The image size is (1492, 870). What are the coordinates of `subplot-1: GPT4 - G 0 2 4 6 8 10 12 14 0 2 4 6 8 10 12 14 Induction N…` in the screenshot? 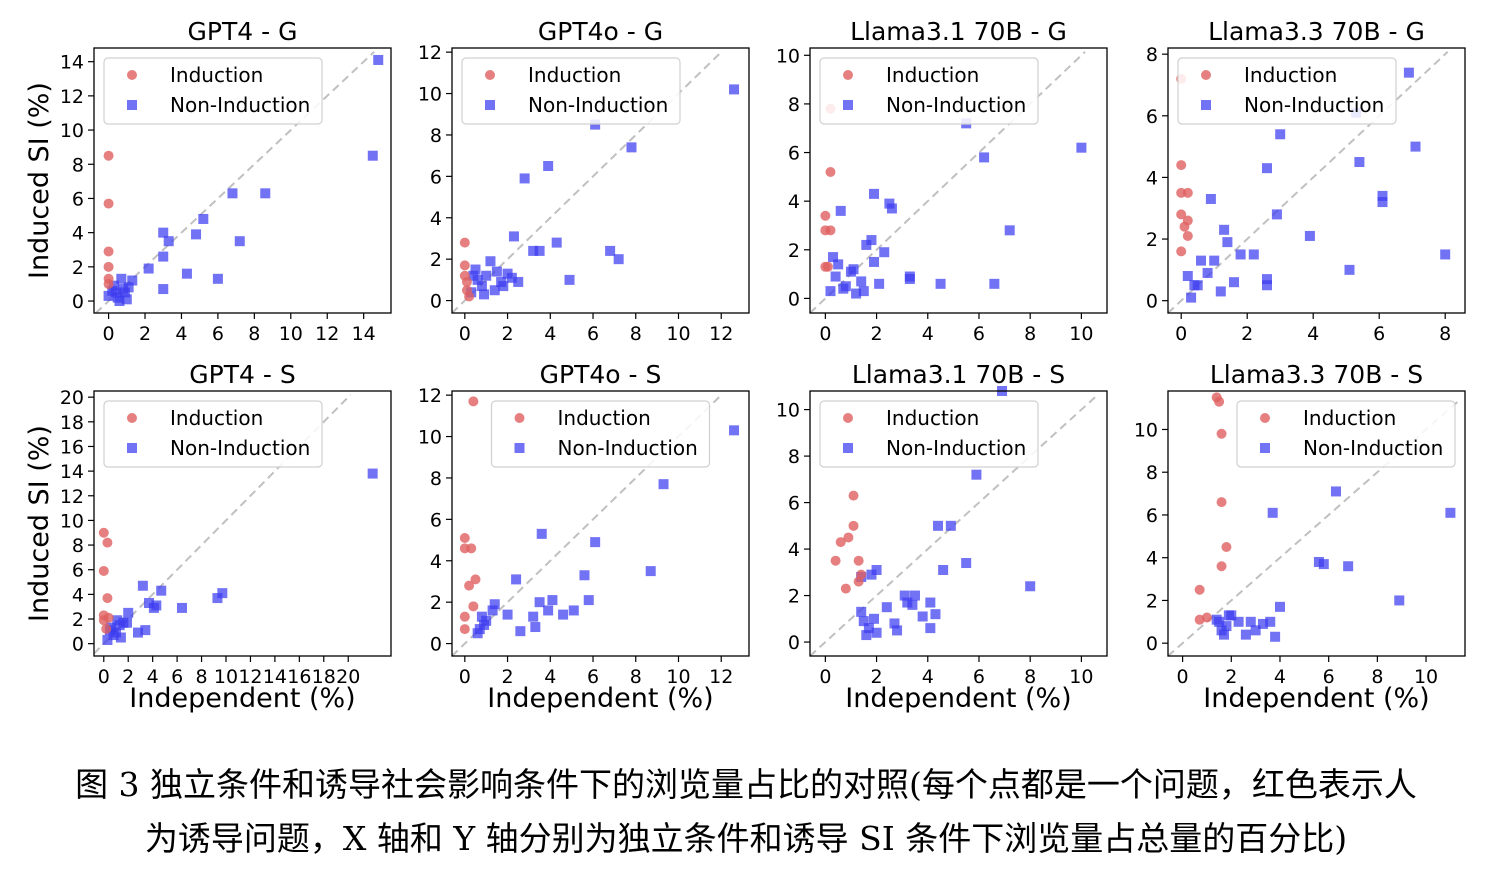 It's located at (226, 181).